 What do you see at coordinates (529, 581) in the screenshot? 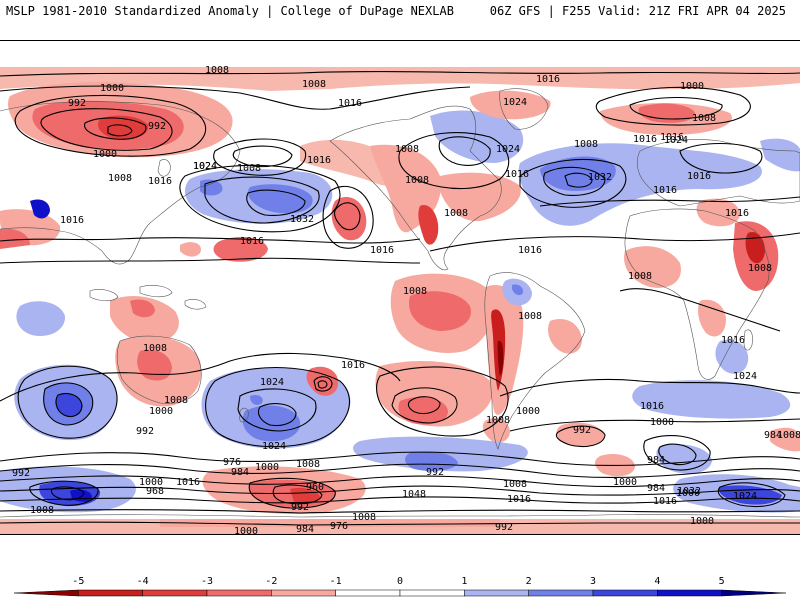
I see `colorbar-tick-label: 2` at bounding box center [529, 581].